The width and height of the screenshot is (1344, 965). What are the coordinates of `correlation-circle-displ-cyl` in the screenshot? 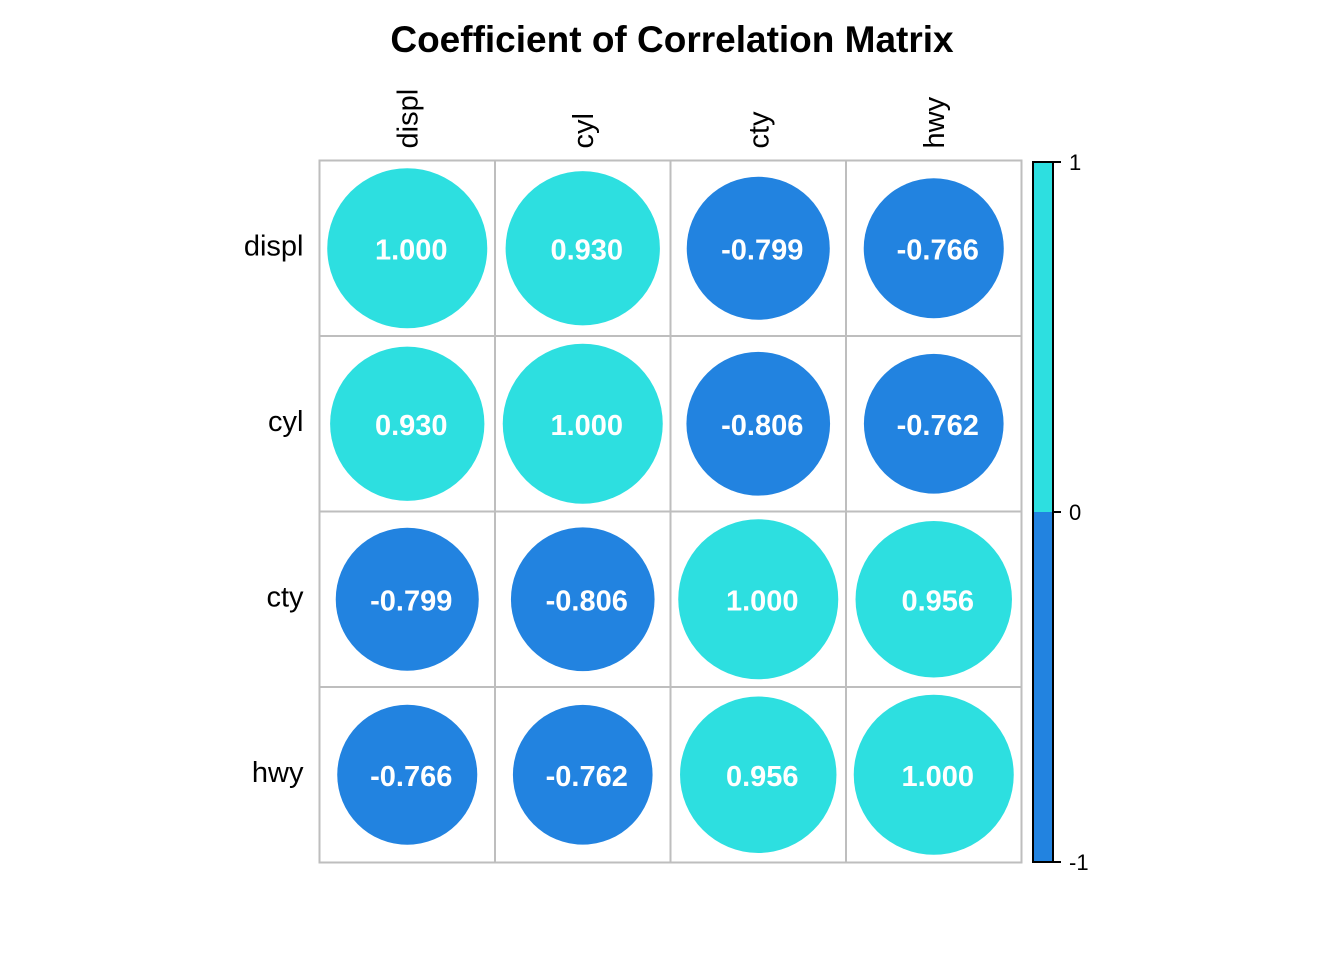 It's located at (582, 248).